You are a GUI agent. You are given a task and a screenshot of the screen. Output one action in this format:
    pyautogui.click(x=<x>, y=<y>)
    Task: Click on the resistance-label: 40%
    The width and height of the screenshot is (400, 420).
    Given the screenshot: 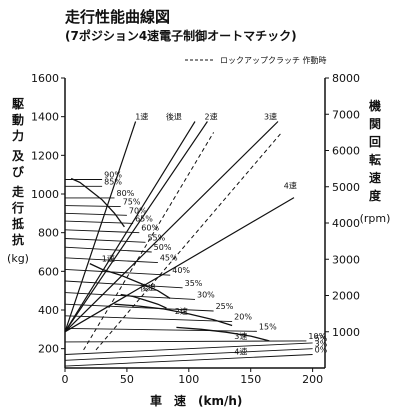 What is the action you would take?
    pyautogui.click(x=181, y=270)
    